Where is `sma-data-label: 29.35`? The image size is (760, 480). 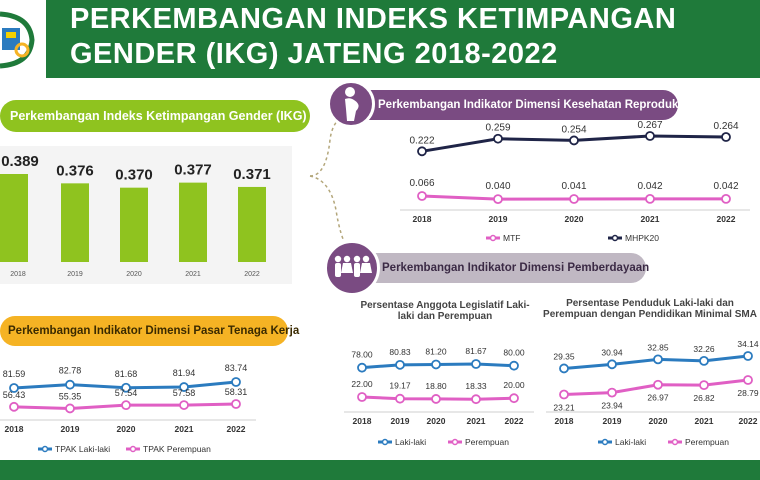
sma-data-label: 29.35 is located at coordinates (564, 356).